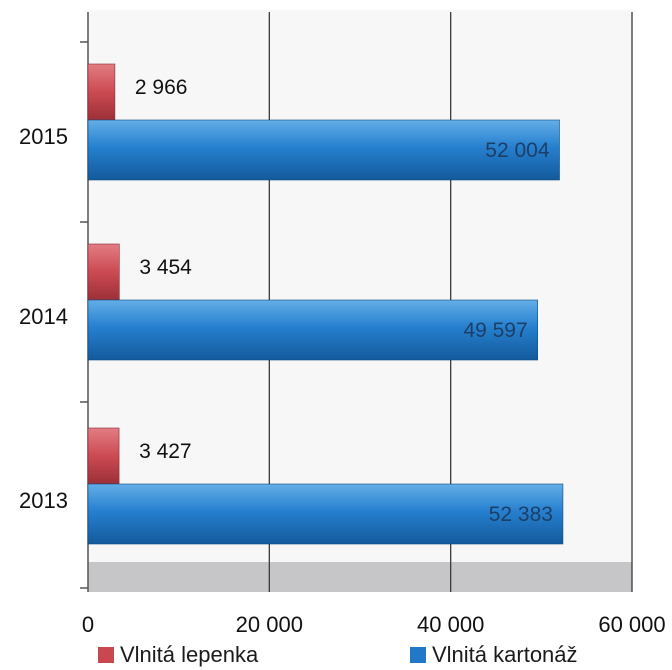 This screenshot has height=670, width=672. Describe the element at coordinates (495, 330) in the screenshot. I see `data-label-kartonaz-2014: 49 597` at that location.